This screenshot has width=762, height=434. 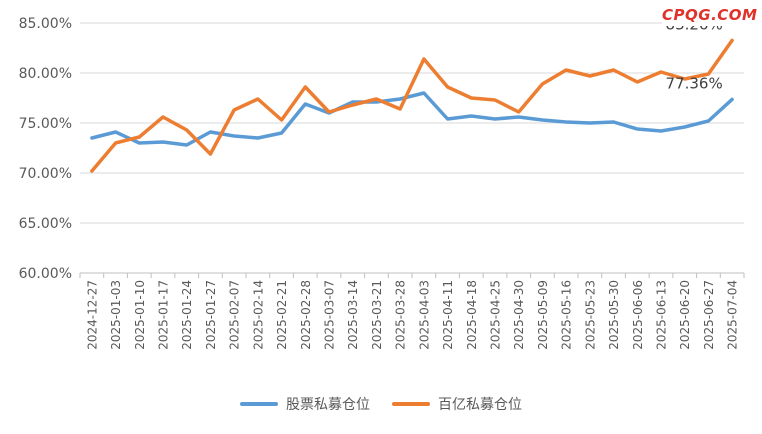 I want to click on y-tick-label: 75.00%, so click(x=45, y=124).